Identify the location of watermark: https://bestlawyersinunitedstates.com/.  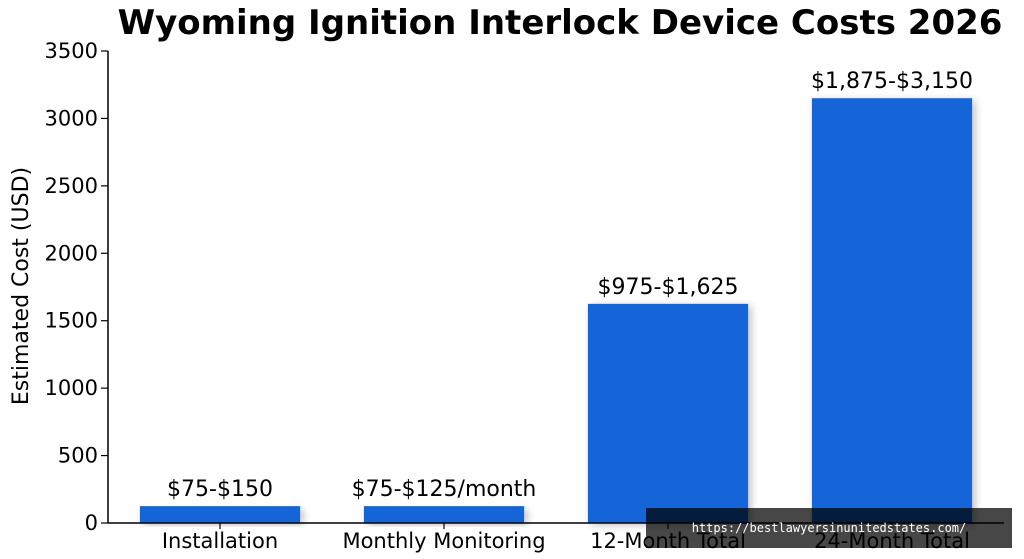
(829, 528).